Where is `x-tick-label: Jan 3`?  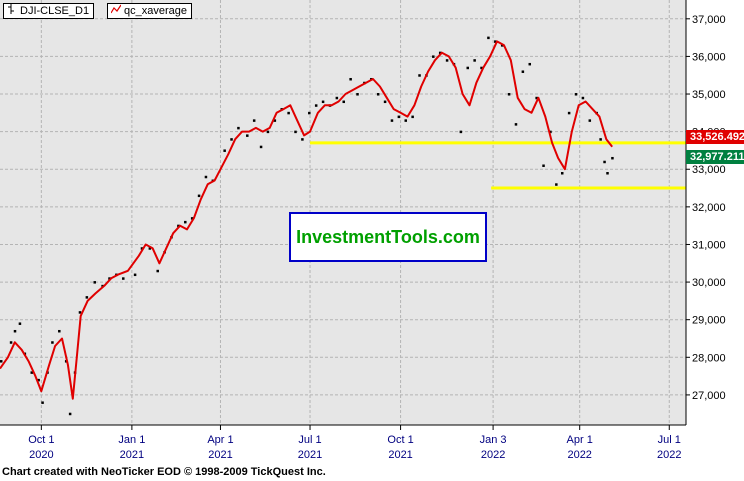
x-tick-label: Jan 3 is located at coordinates (493, 440).